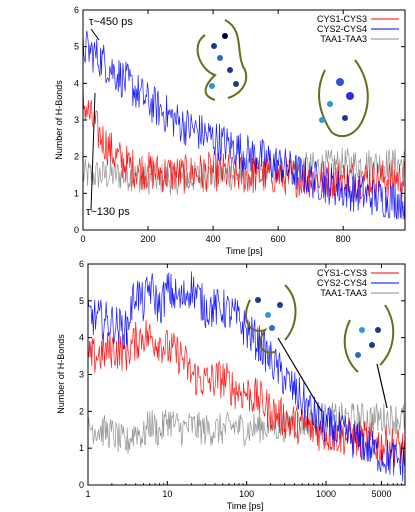  What do you see at coordinates (213, 239) in the screenshot?
I see `x-tick-label: 400` at bounding box center [213, 239].